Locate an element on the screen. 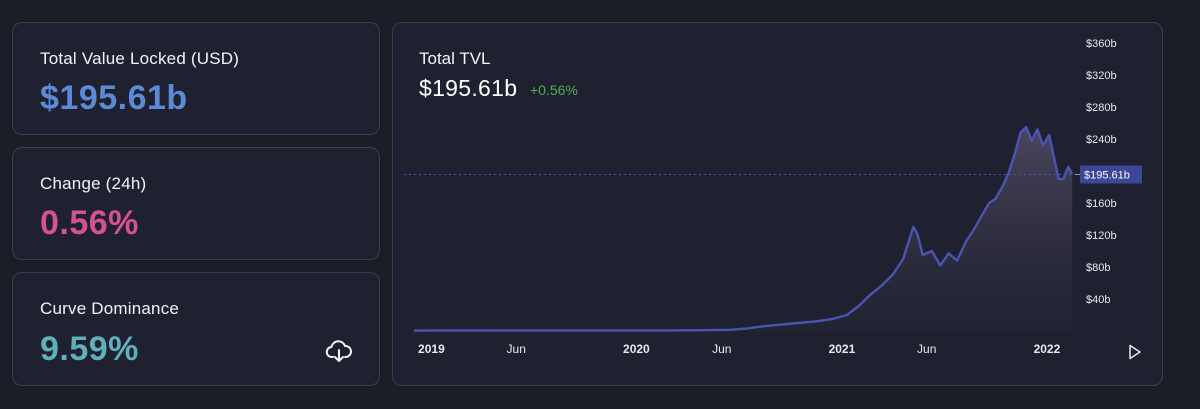 The width and height of the screenshot is (1200, 409). current-value-label: $195.61b is located at coordinates (1107, 176).